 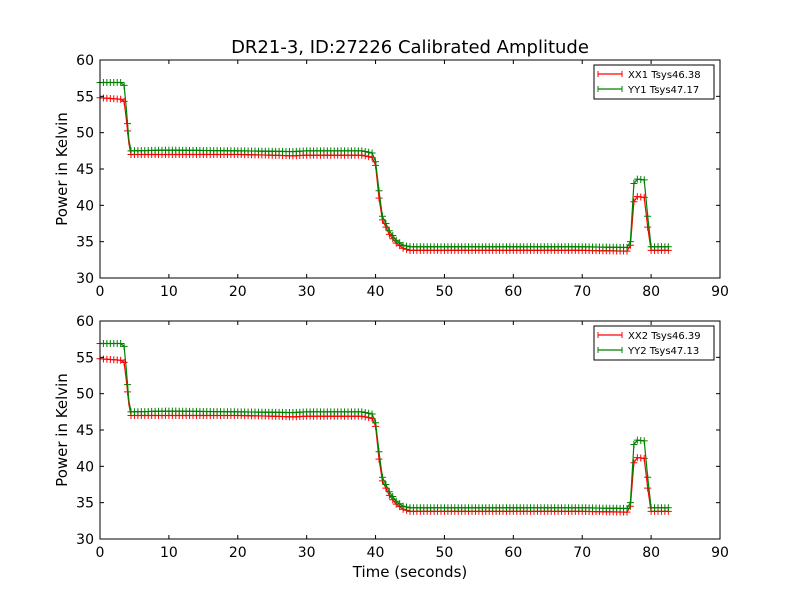 I want to click on legend: XX1 Tsys46.38 YY1 Tsys47.17, so click(x=654, y=82).